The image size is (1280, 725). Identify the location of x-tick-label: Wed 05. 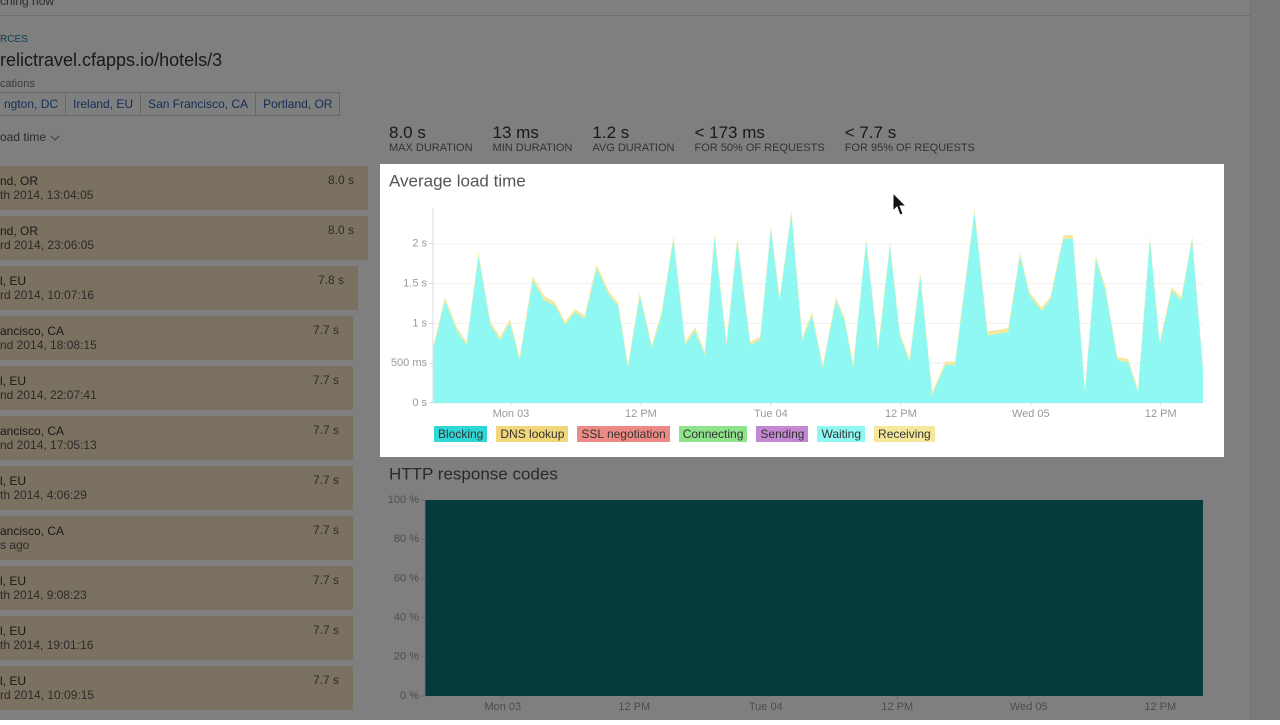
(1031, 414).